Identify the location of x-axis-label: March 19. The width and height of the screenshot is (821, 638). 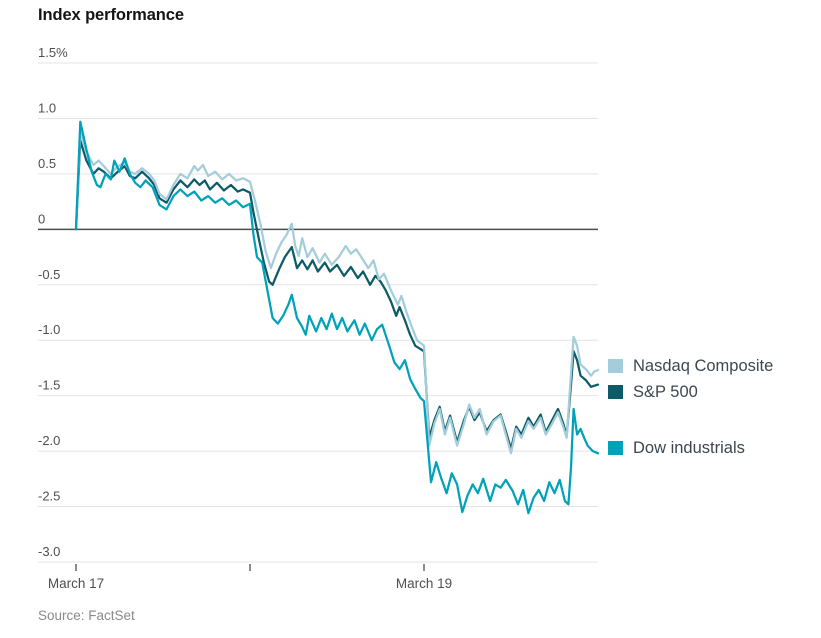
(424, 583).